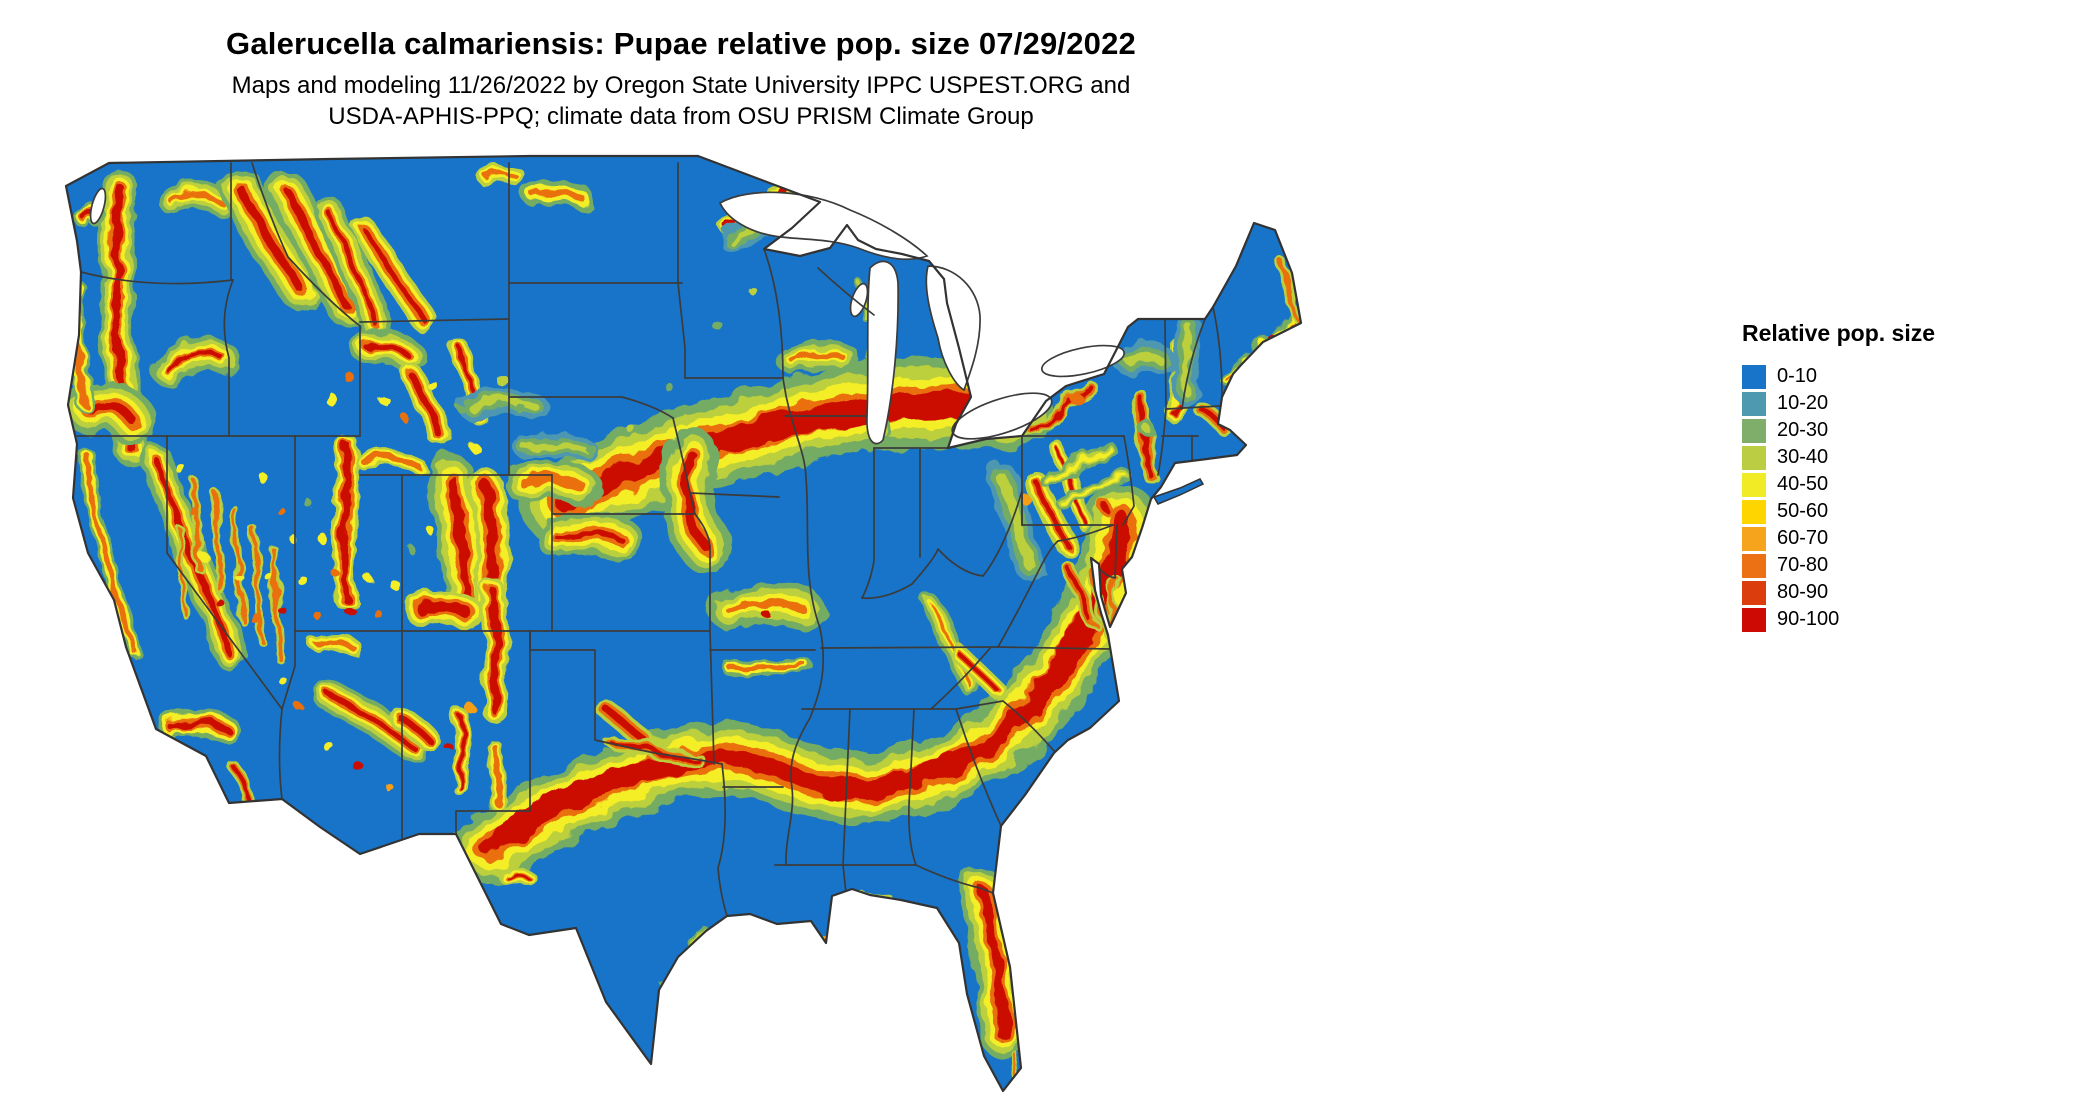 The width and height of the screenshot is (2100, 1116). What do you see at coordinates (1838, 403) in the screenshot?
I see `legend-item: 10-20` at bounding box center [1838, 403].